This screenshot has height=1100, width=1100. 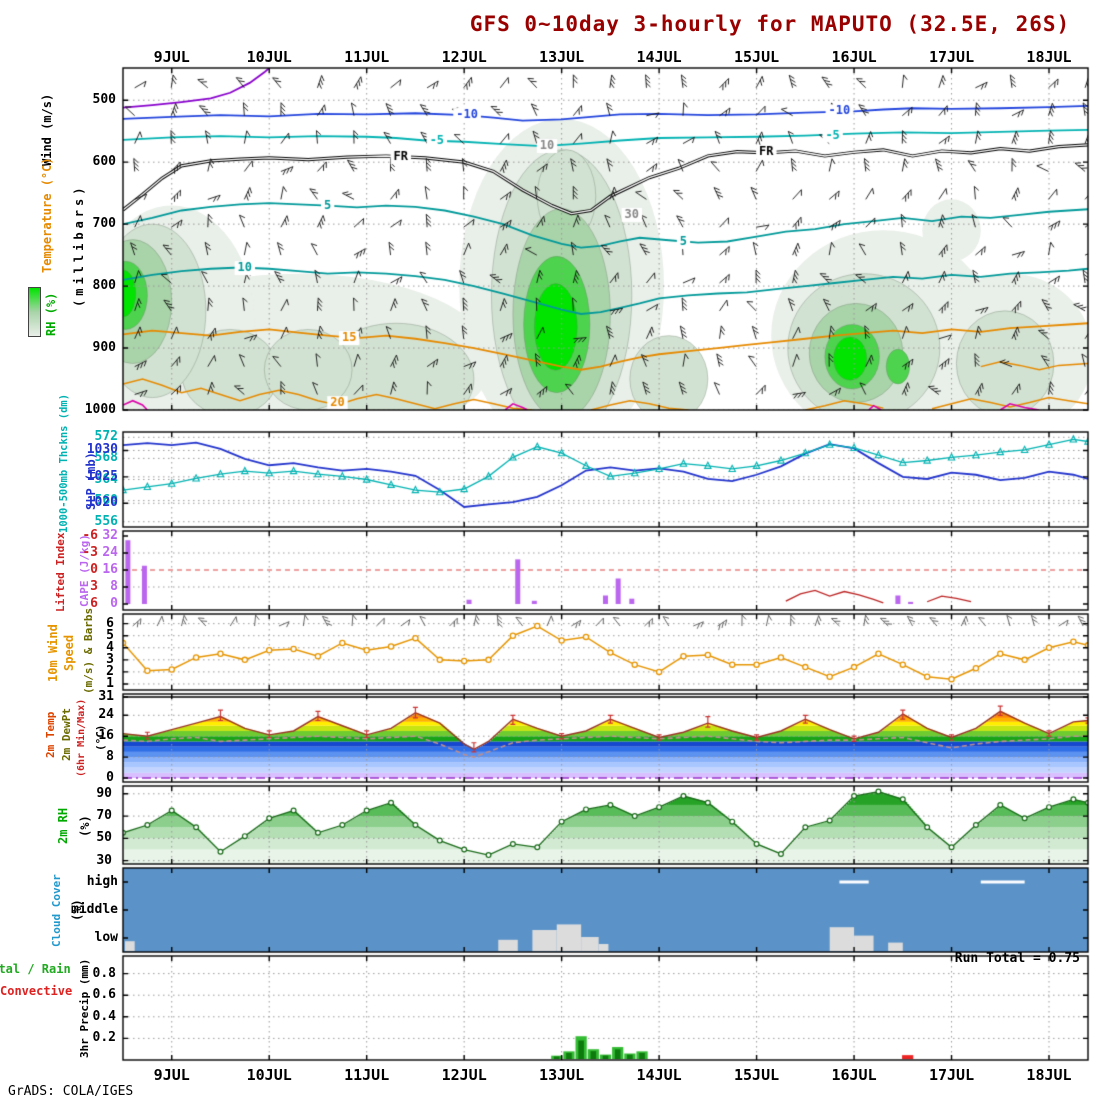 What do you see at coordinates (34, 312) in the screenshot?
I see `rh-colorbar` at bounding box center [34, 312].